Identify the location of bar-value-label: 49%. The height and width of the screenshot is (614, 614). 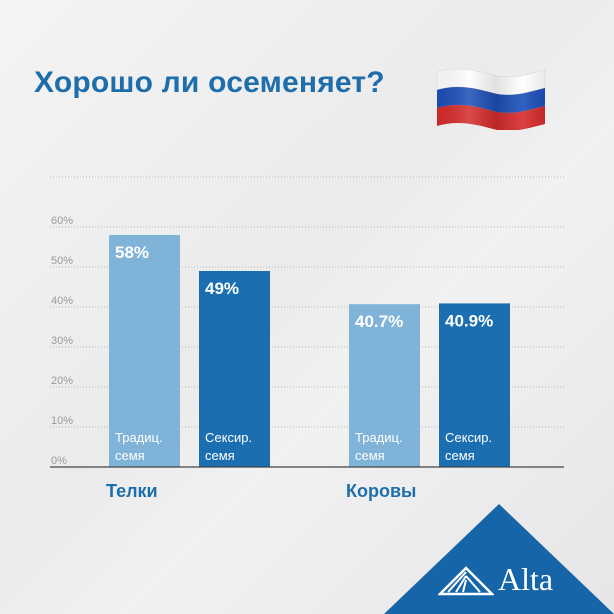
(222, 288).